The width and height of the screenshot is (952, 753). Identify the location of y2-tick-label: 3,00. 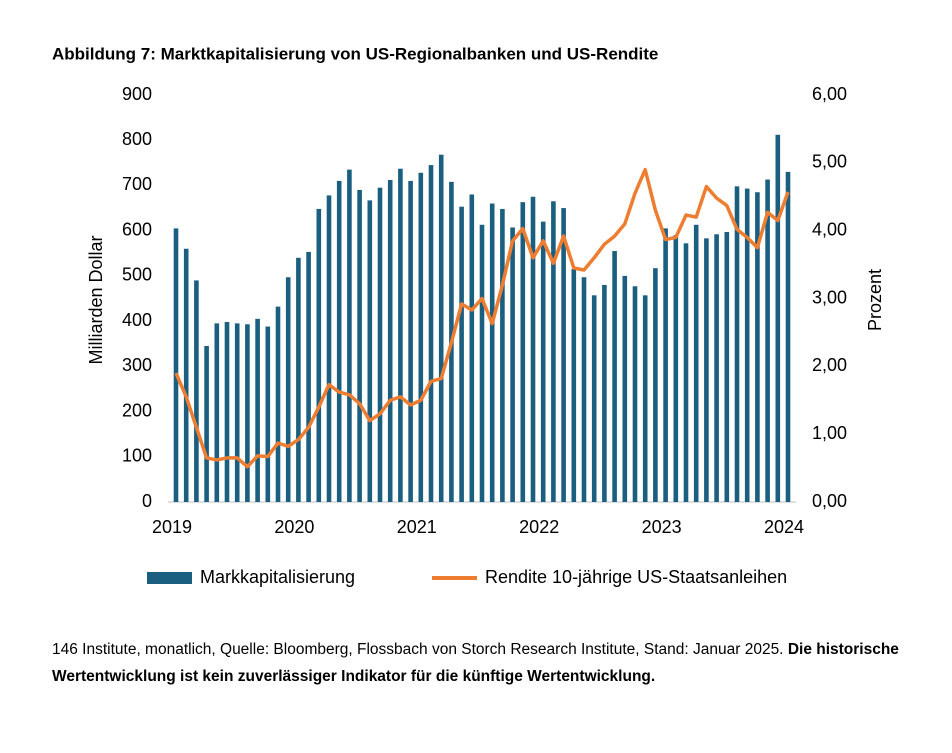
(829, 297).